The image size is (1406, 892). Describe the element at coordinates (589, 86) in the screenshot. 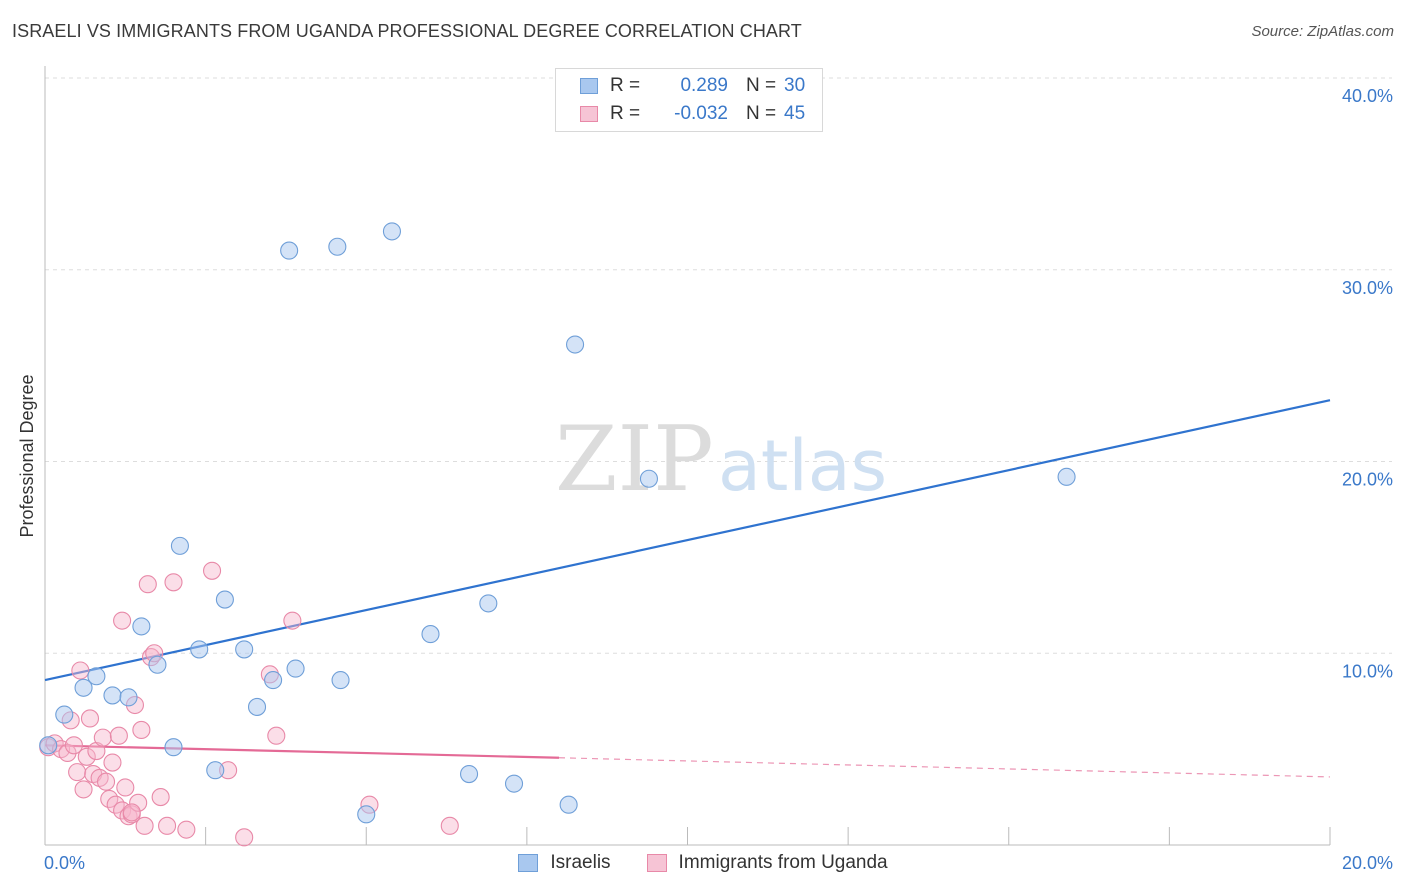

I see `israelis-swatch` at that location.